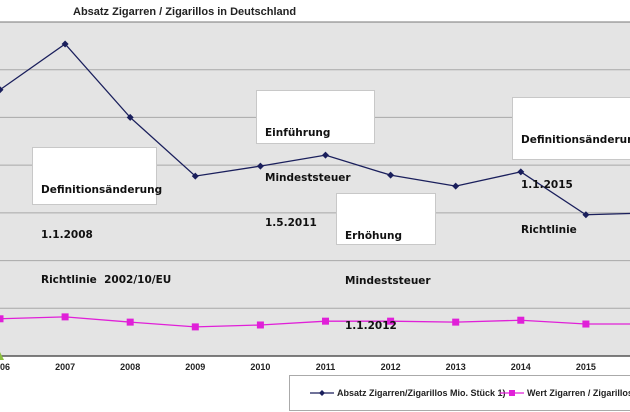 The width and height of the screenshot is (630, 412). Describe the element at coordinates (456, 367) in the screenshot. I see `x-tick-label: 2013` at that location.